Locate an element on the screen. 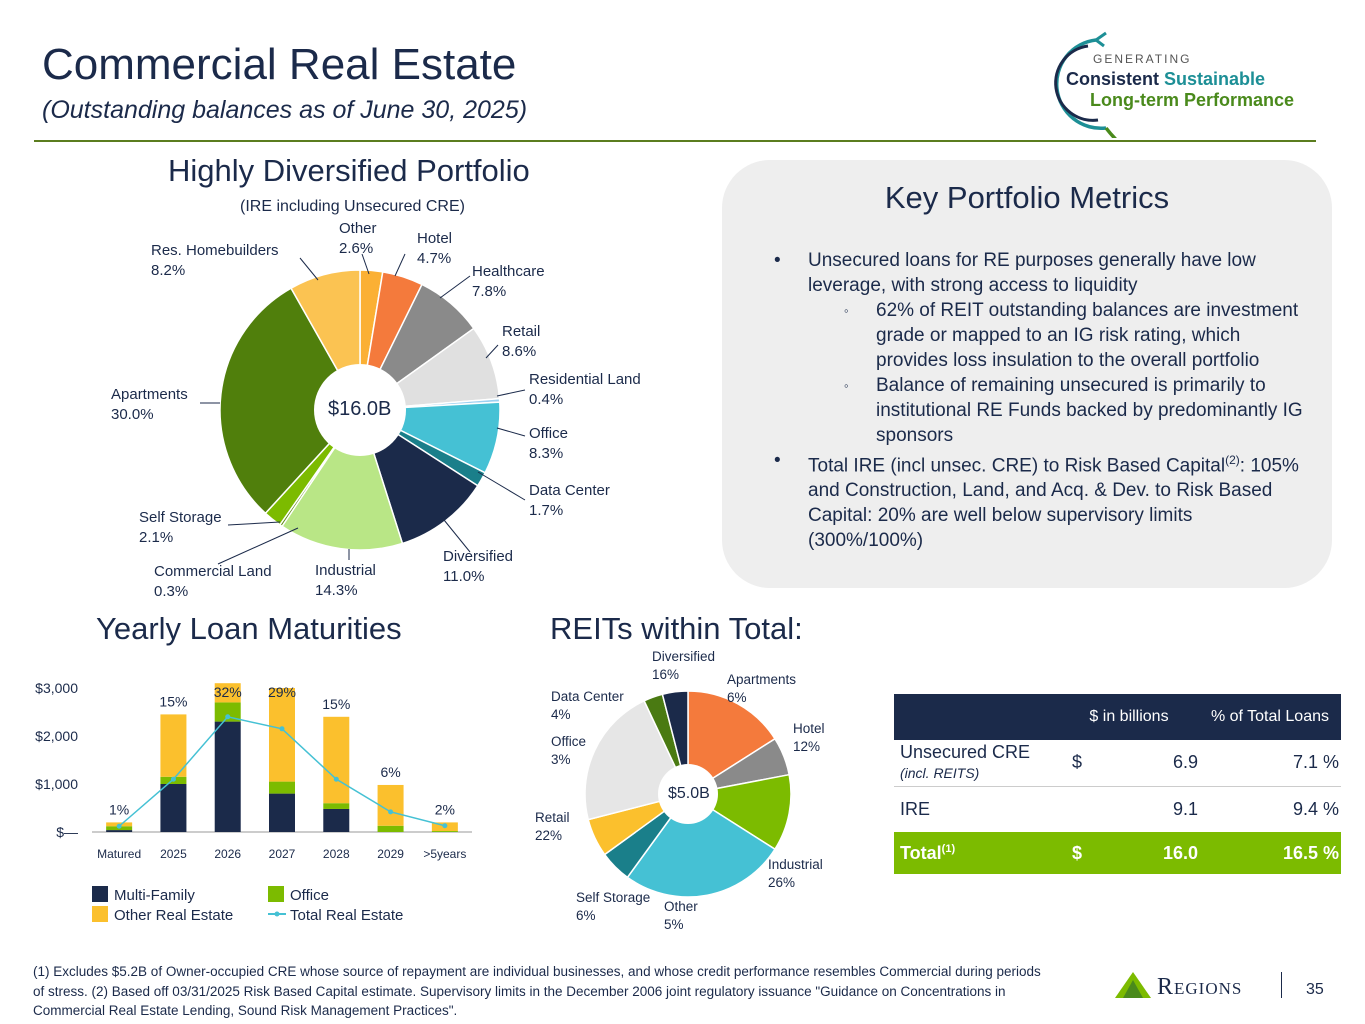 The width and height of the screenshot is (1365, 1024). pie1-label-commercial-land: Commercial Land 0.3% is located at coordinates (213, 581).